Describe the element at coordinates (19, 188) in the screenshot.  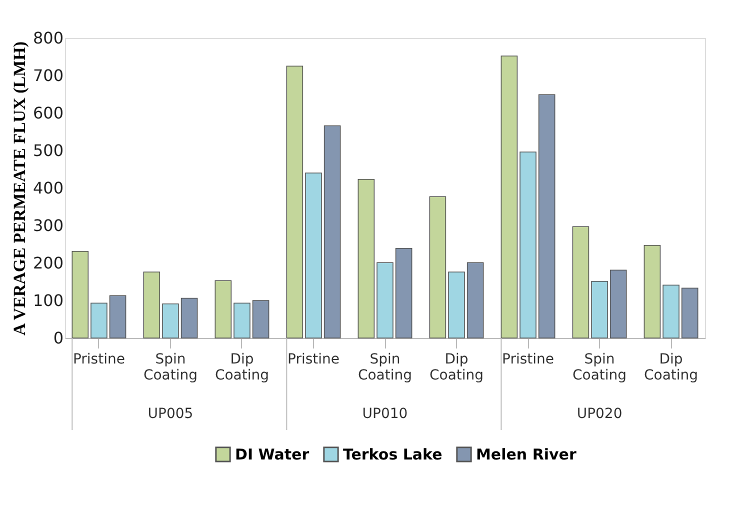
I see `y-axis-title: A VERAGE PERMEATE FLUX (LMH)` at that location.